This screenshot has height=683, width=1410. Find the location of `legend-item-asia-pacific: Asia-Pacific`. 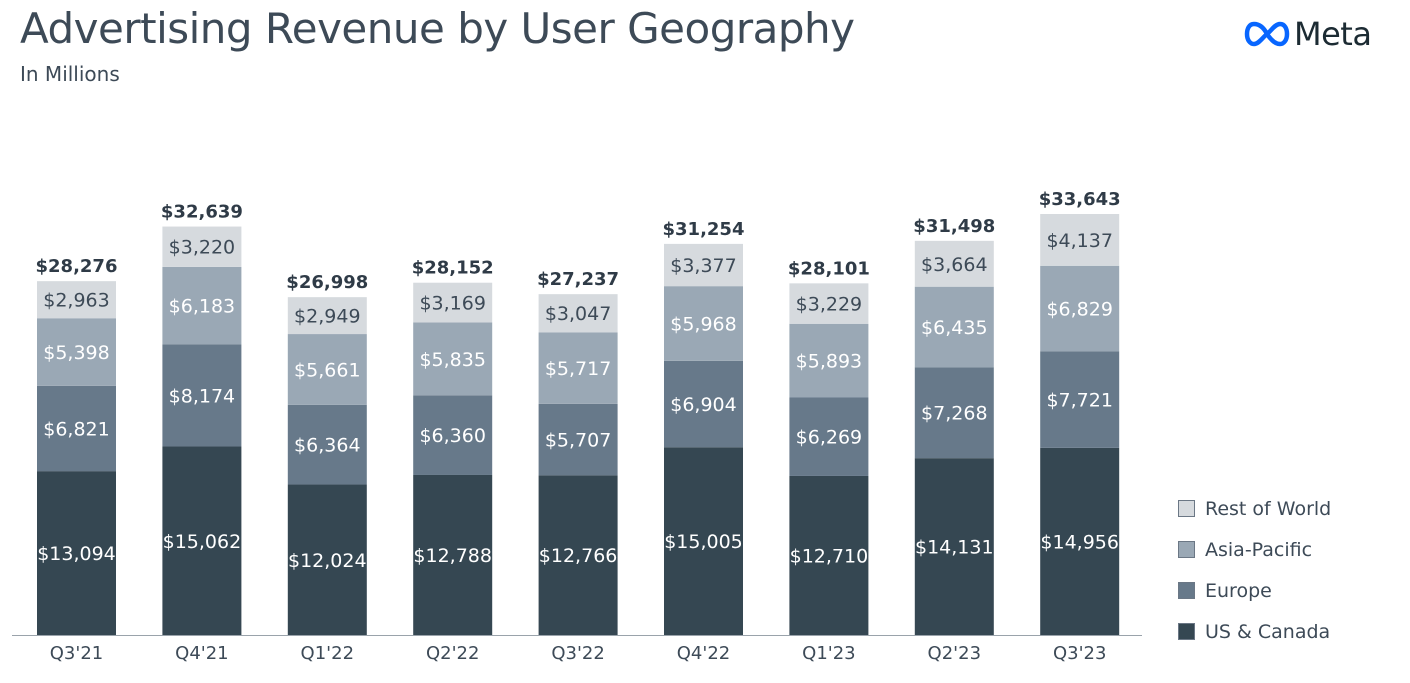

legend-item-asia-pacific: Asia-Pacific is located at coordinates (1254, 549).